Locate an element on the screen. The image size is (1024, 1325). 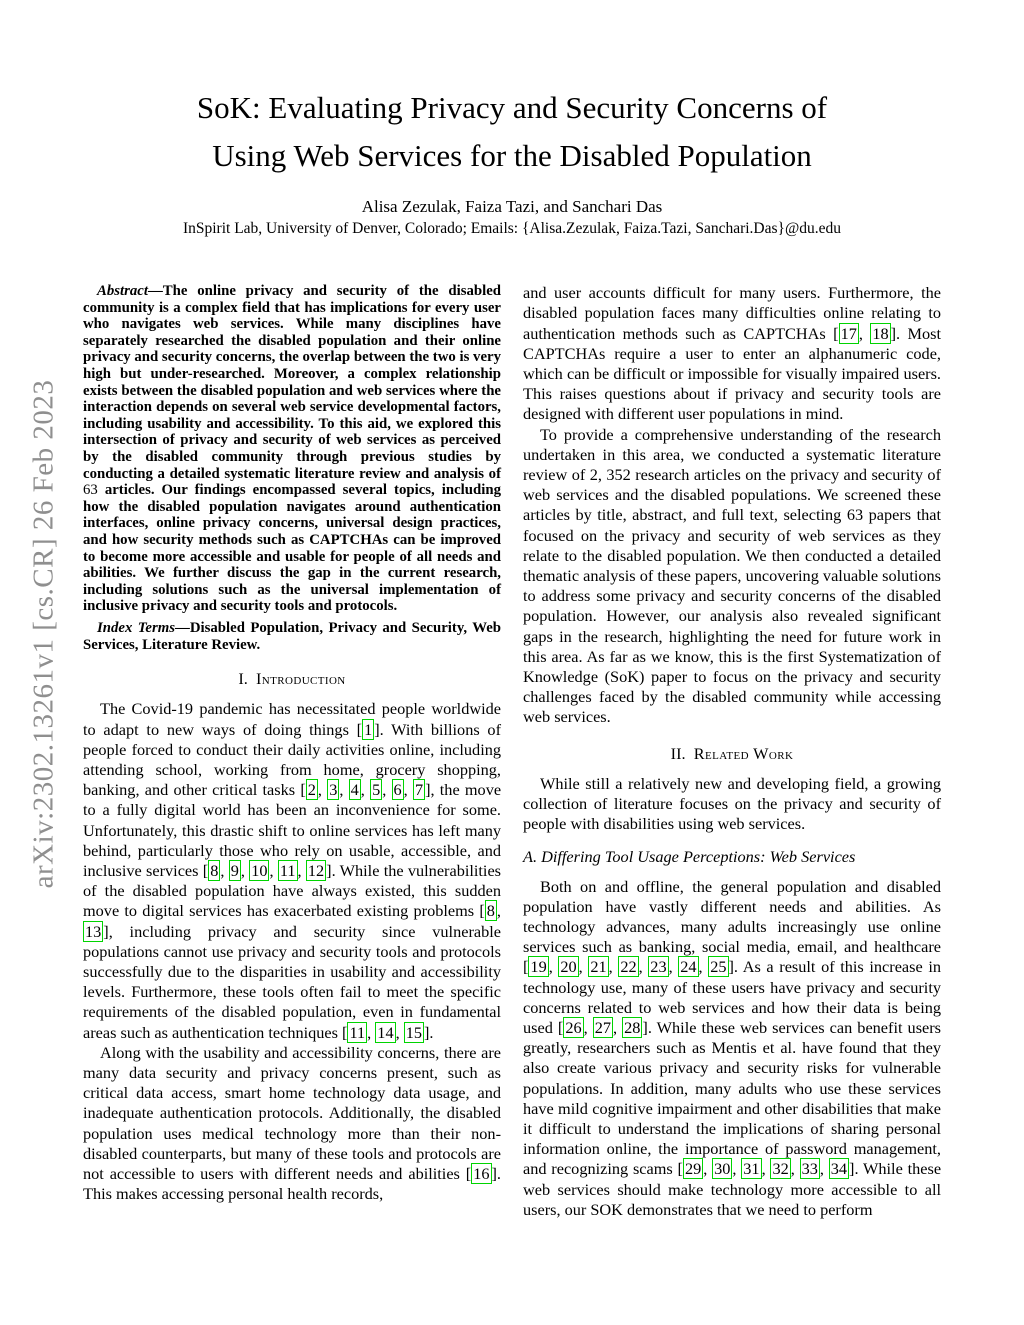
citation-link: 30 is located at coordinates (722, 1169).